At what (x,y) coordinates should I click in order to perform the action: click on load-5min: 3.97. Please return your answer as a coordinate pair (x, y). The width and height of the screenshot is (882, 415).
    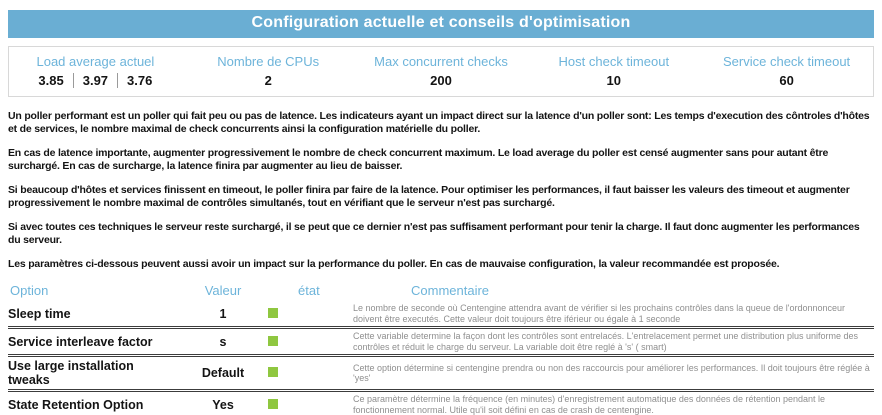
    Looking at the image, I should click on (95, 80).